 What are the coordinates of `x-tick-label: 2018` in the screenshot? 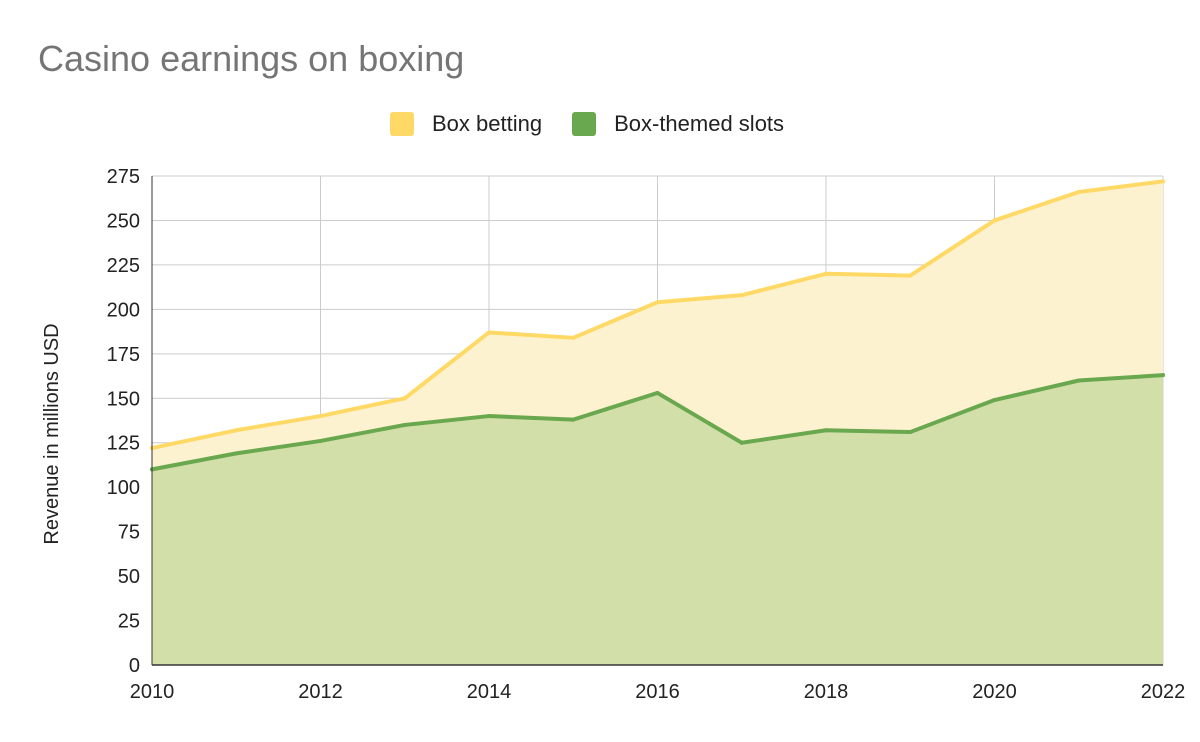 It's located at (826, 692).